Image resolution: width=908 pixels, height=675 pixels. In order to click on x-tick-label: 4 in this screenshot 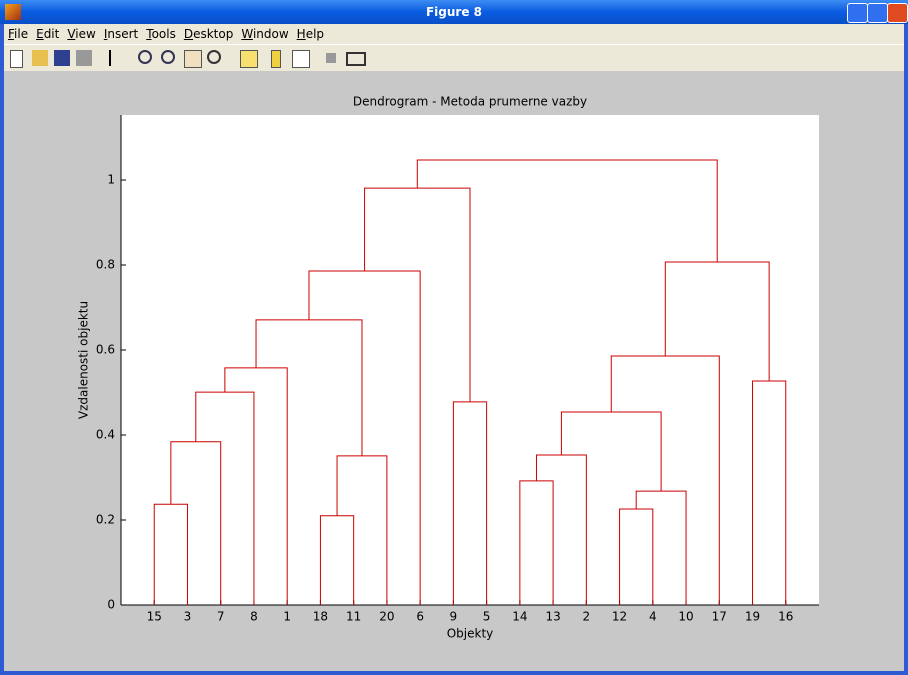, I will do `click(653, 617)`.